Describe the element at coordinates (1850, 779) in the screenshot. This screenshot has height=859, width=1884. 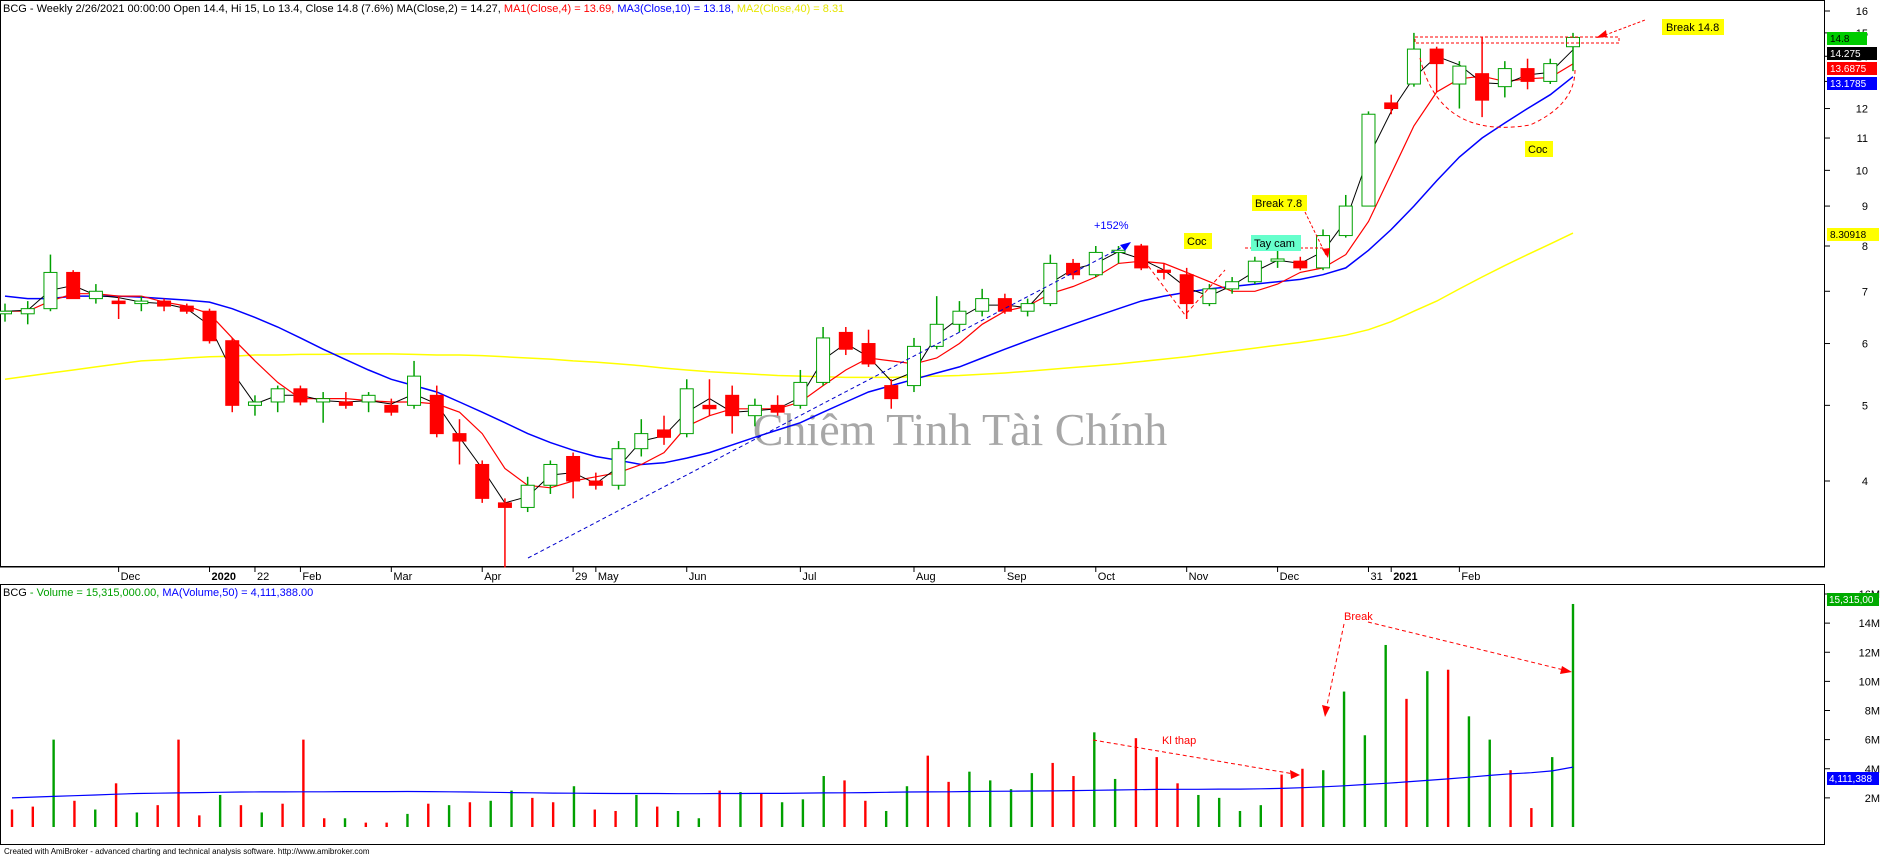
I see `volume-ma-badge: 4,111,388` at that location.